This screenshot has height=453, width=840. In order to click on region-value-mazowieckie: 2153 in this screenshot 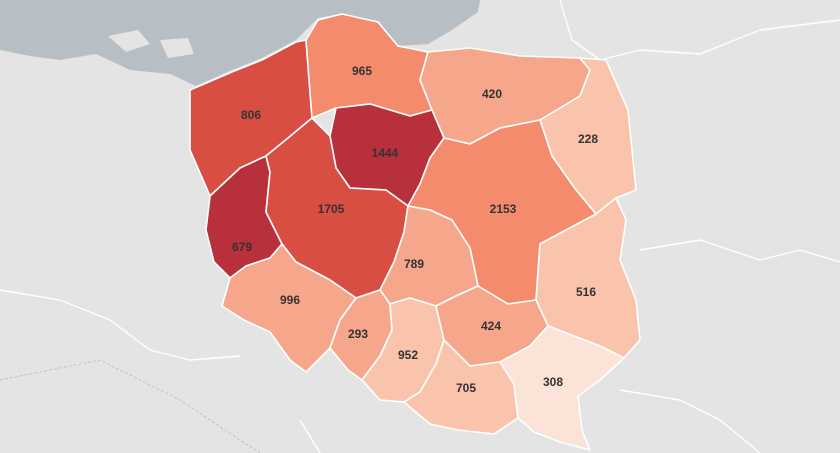, I will do `click(503, 209)`.